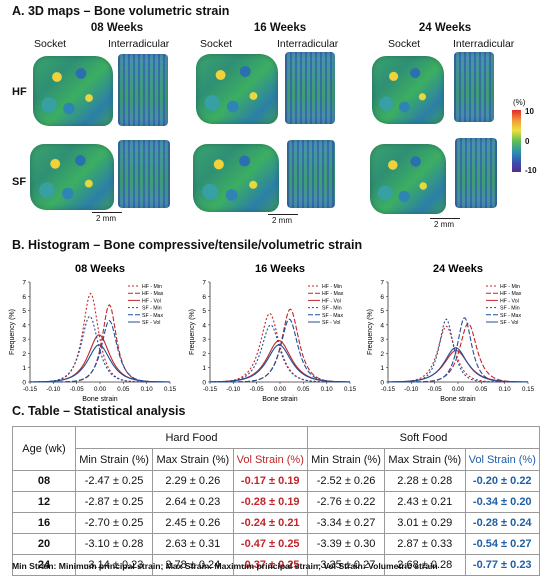  Describe the element at coordinates (425, 565) in the screenshot. I see `strain-cell: 2.68 ± 0.28` at that location.